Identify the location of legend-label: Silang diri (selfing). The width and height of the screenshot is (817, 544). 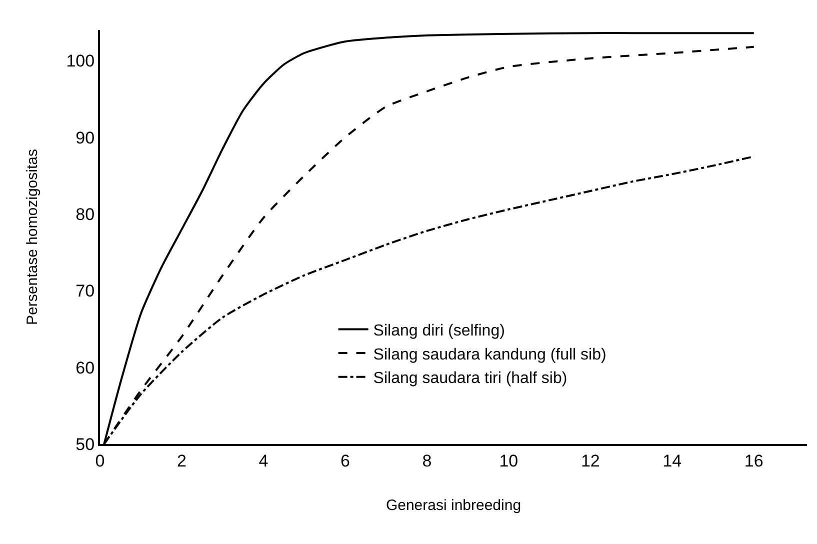
(439, 331).